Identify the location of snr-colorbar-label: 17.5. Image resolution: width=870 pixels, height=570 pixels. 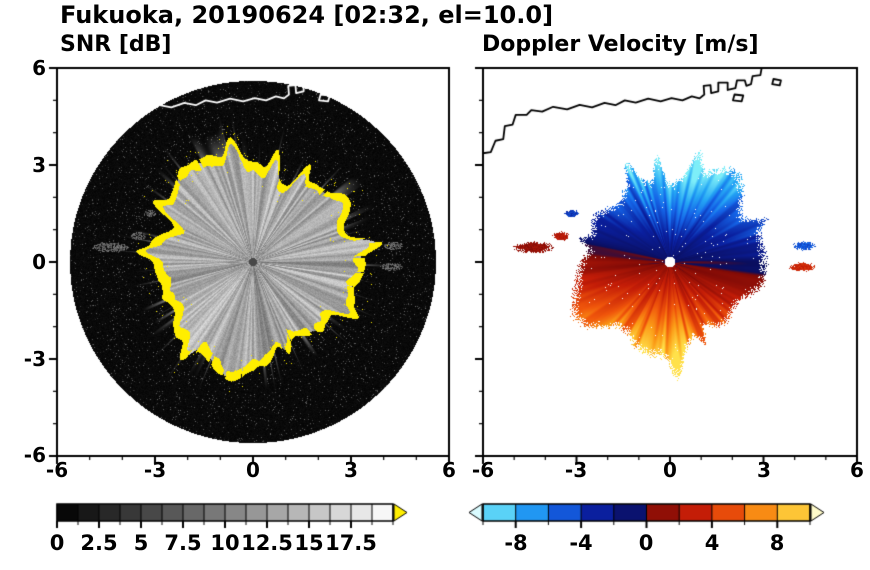
(351, 543).